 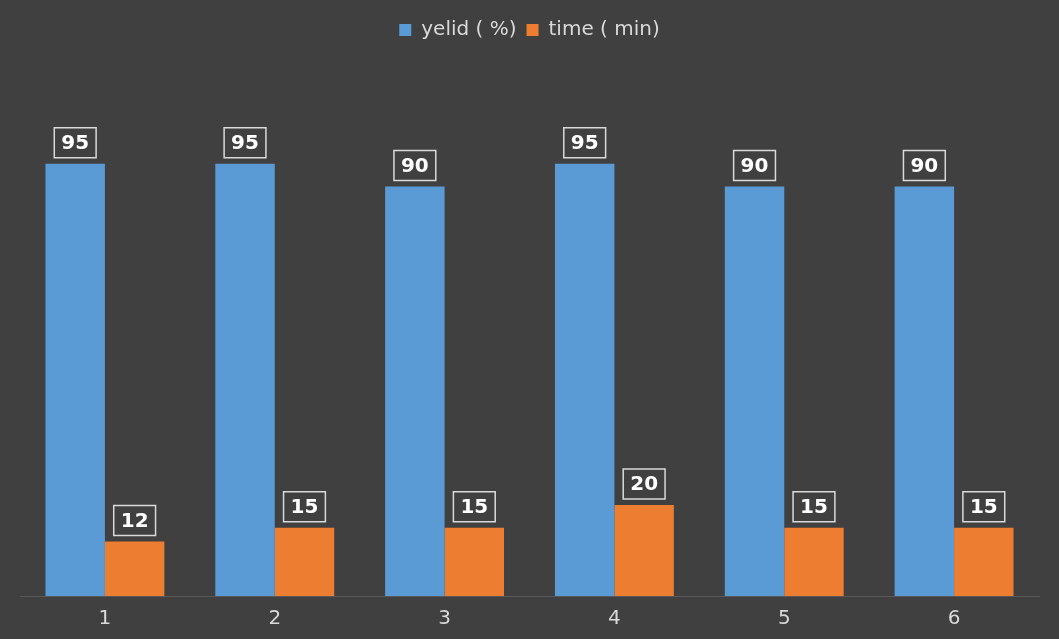 What do you see at coordinates (614, 617) in the screenshot?
I see `x-tick-label: 4` at bounding box center [614, 617].